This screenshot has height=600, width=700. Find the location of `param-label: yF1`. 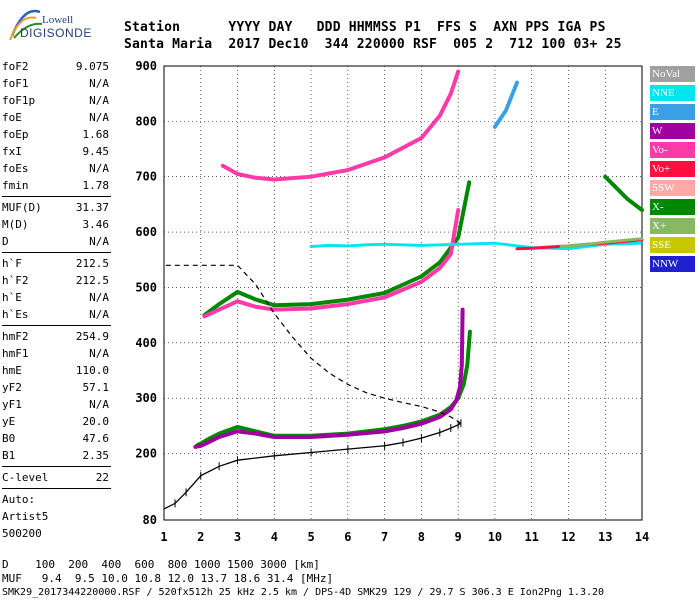

param-label: yF1 is located at coordinates (12, 404).